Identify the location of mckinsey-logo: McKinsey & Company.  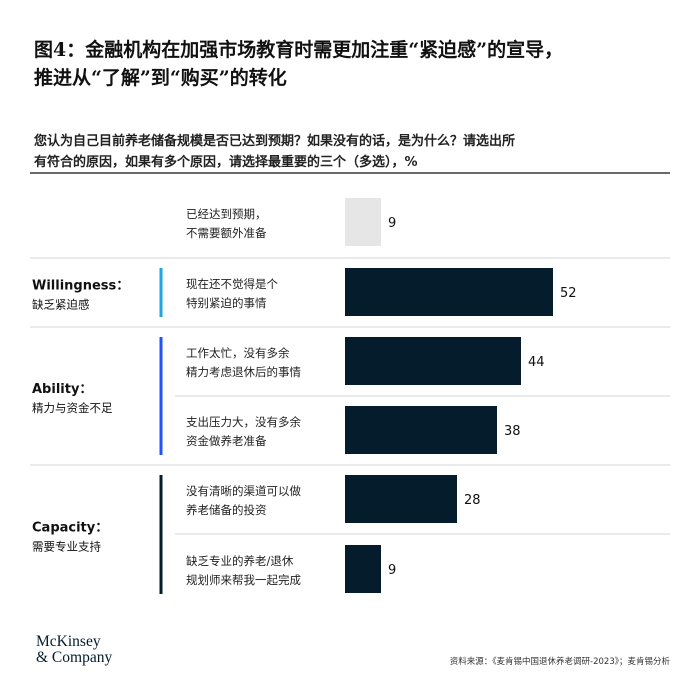
(74, 650).